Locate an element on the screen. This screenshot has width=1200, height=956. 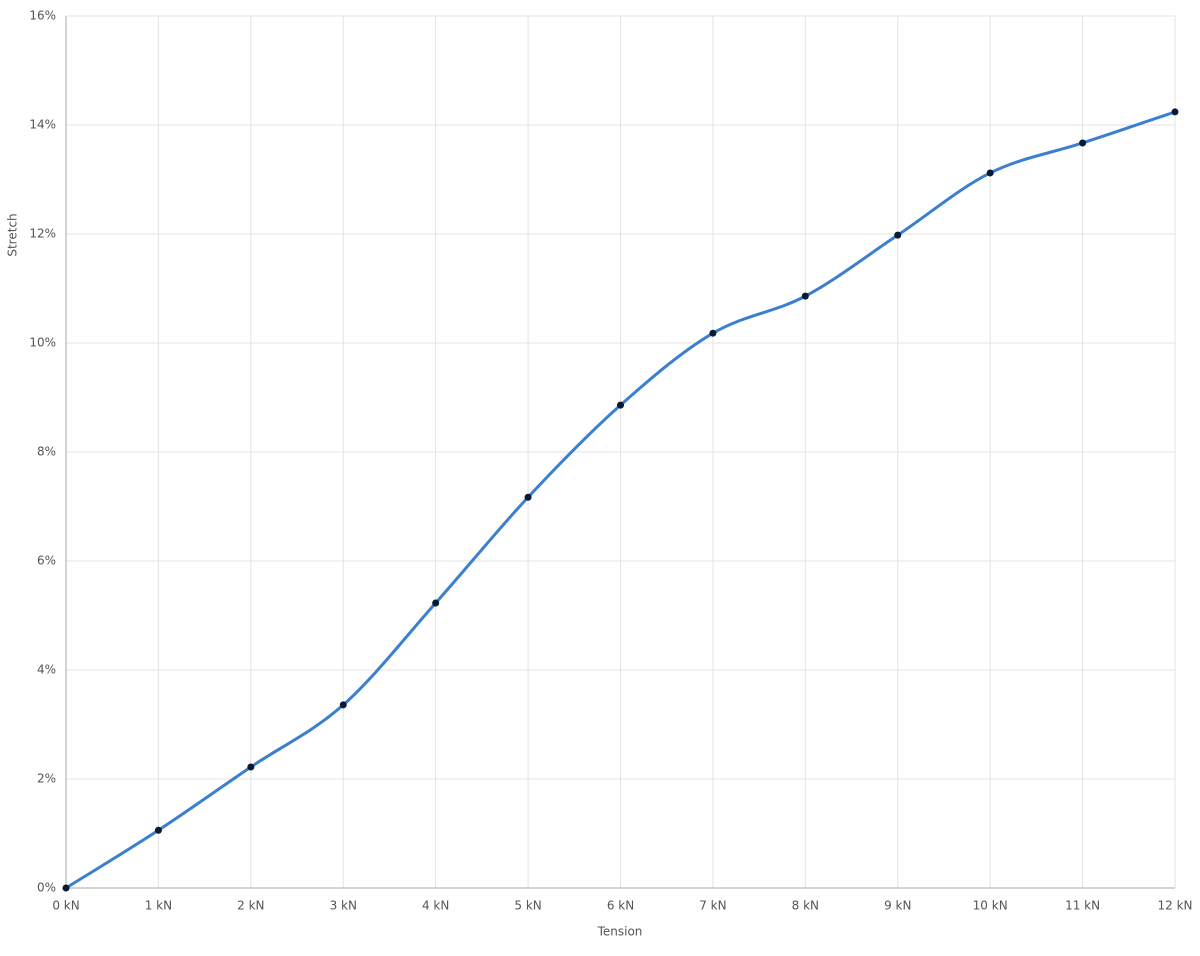
y-axis-title: Stretch is located at coordinates (13, 234).